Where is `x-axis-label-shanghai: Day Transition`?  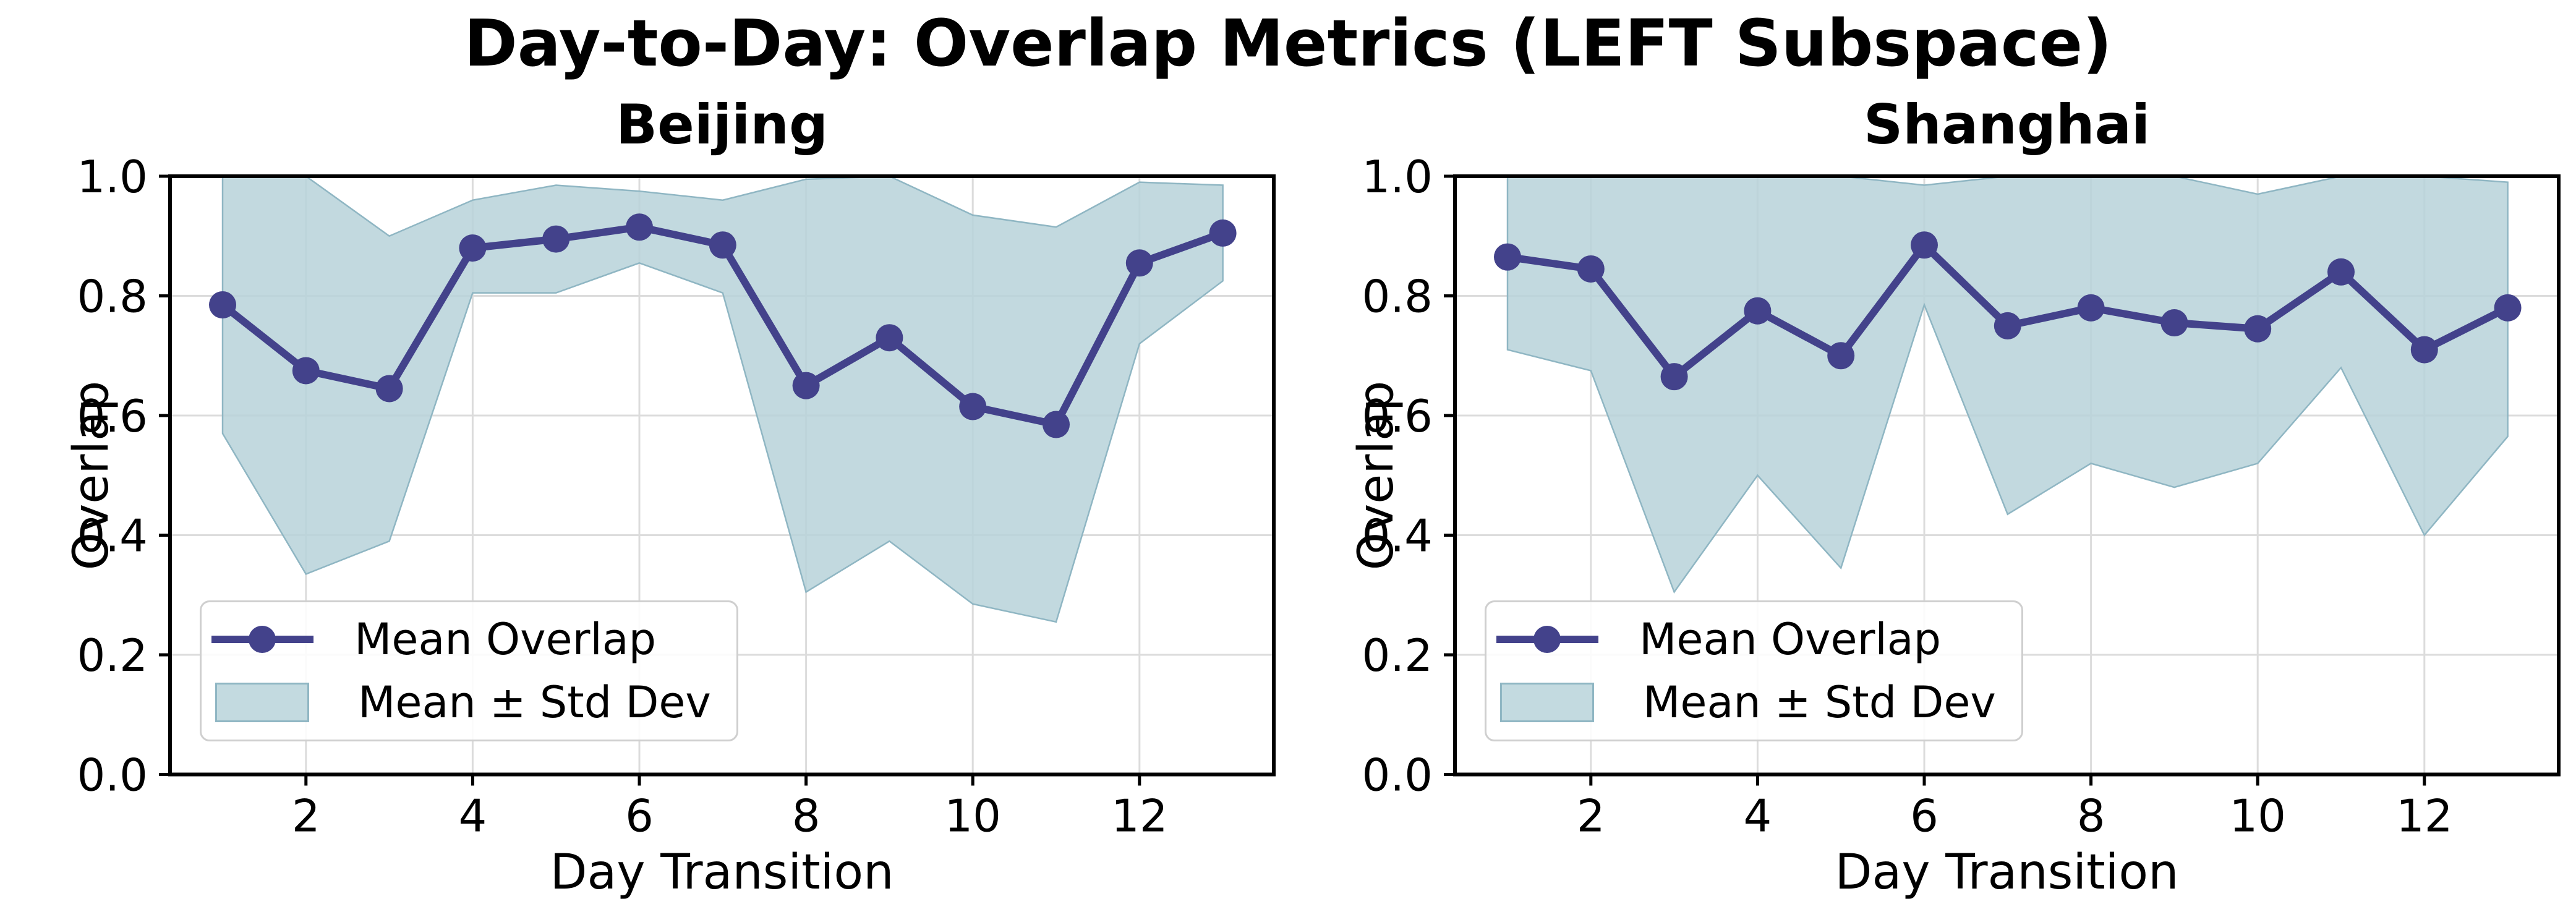
x-axis-label-shanghai: Day Transition is located at coordinates (2007, 872).